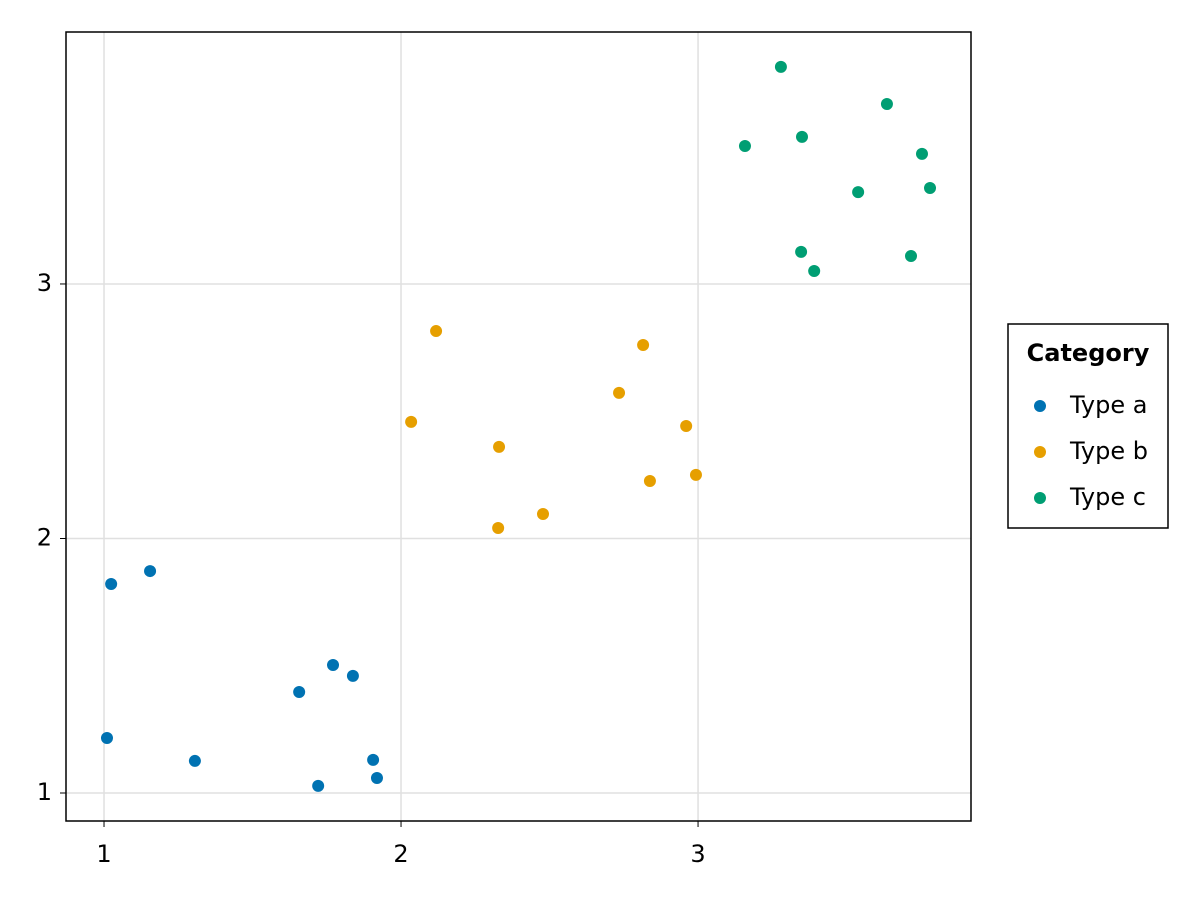 This screenshot has height=900, width=1200. Describe the element at coordinates (1088, 353) in the screenshot. I see `legend-title: Category` at that location.